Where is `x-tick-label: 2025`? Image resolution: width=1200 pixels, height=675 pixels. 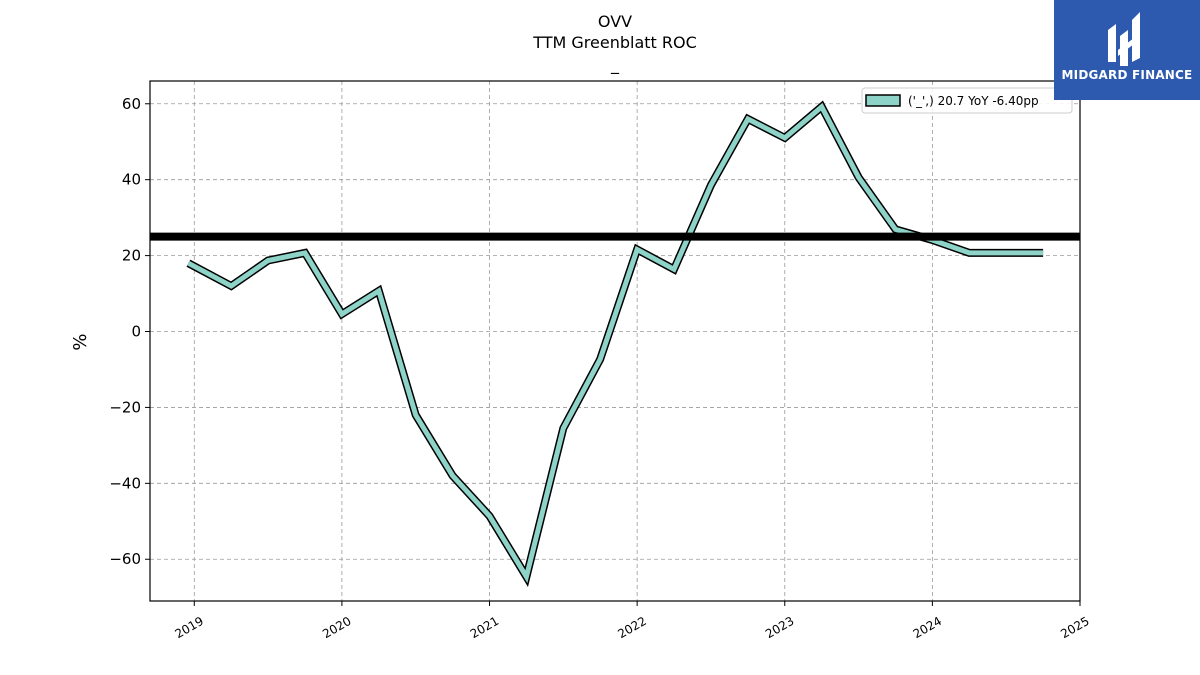 x-tick-label: 2025 is located at coordinates (1074, 627).